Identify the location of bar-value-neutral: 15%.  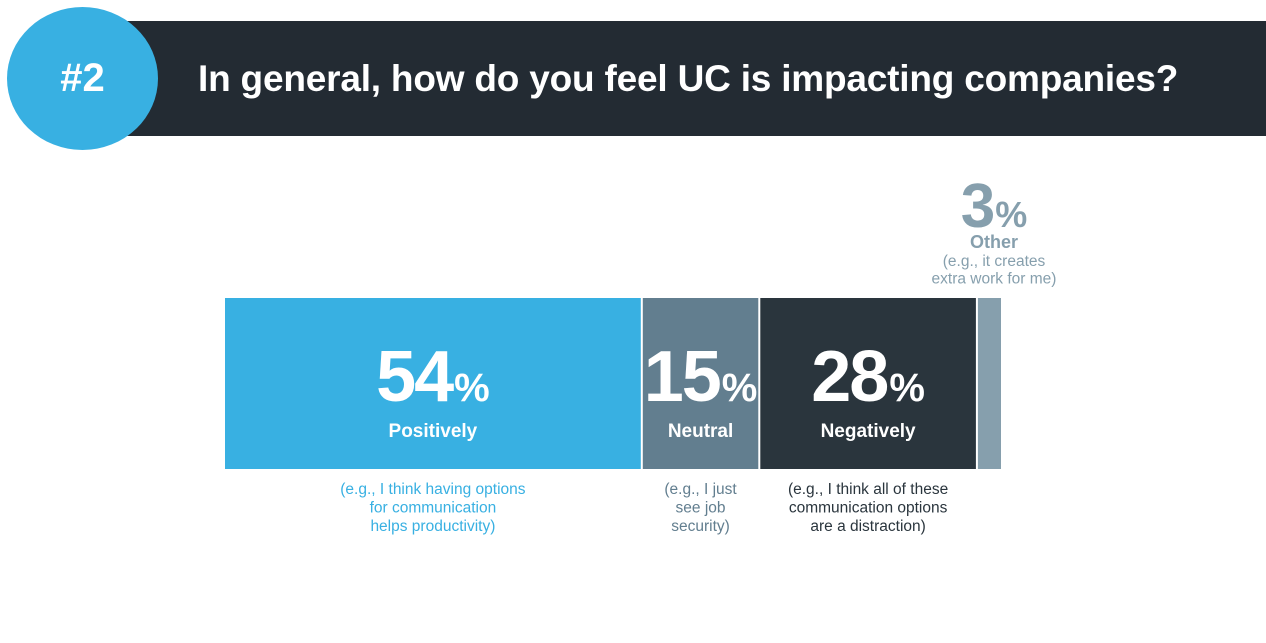
(701, 377).